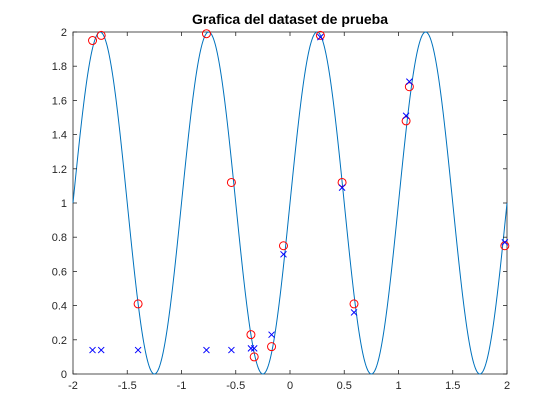 Image resolution: width=560 pixels, height=420 pixels. What do you see at coordinates (127, 386) in the screenshot?
I see `x-tick-label: -1.5` at bounding box center [127, 386].